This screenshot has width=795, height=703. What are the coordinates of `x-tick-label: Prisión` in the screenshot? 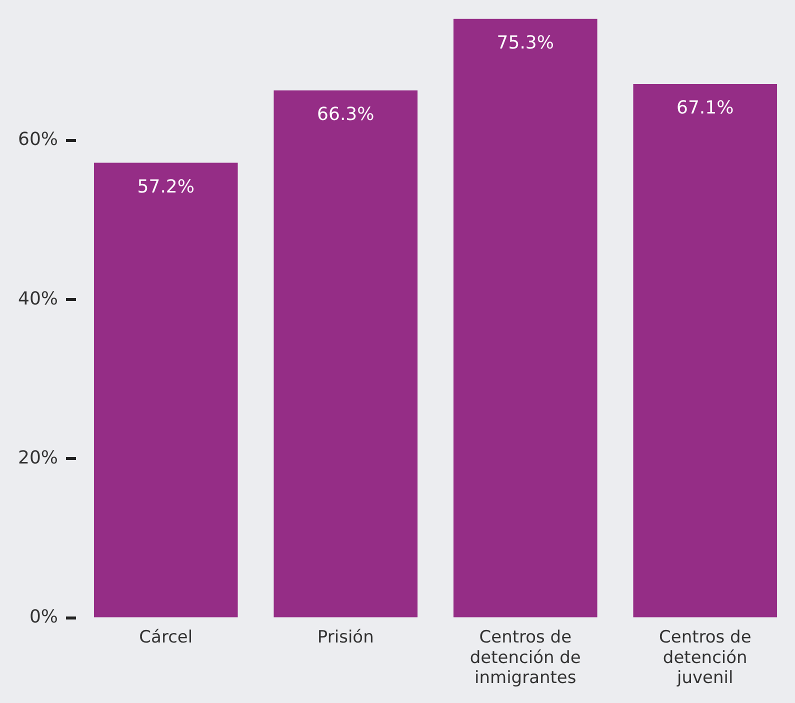 It's located at (345, 637).